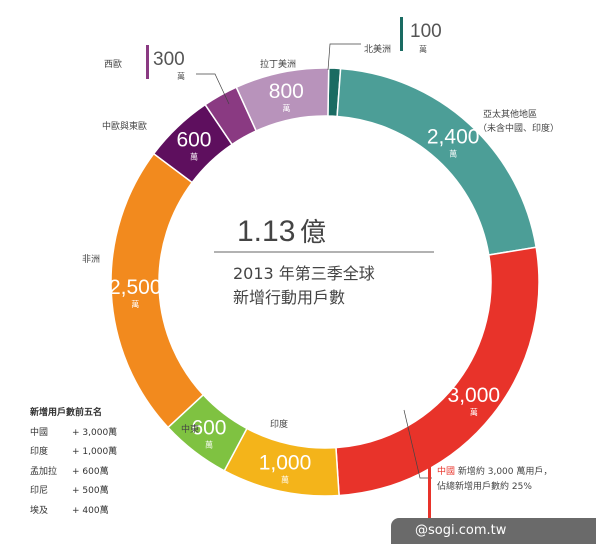  I want to click on region-label-middle-east: 中東, so click(190, 429).